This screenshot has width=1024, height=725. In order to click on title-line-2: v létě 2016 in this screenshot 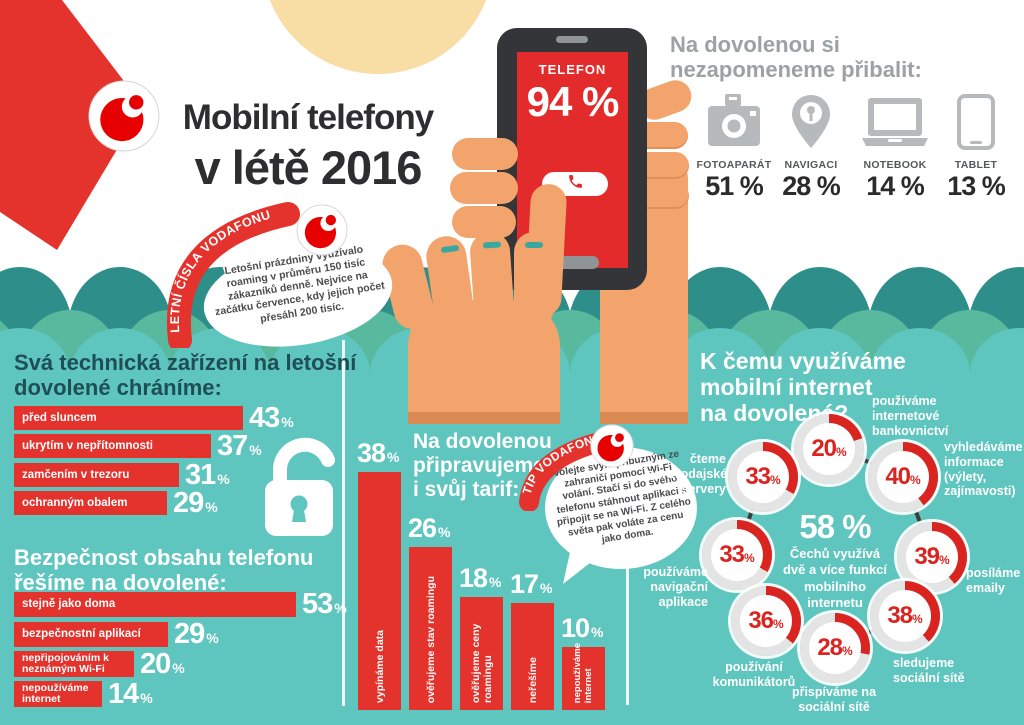, I will do `click(308, 167)`.